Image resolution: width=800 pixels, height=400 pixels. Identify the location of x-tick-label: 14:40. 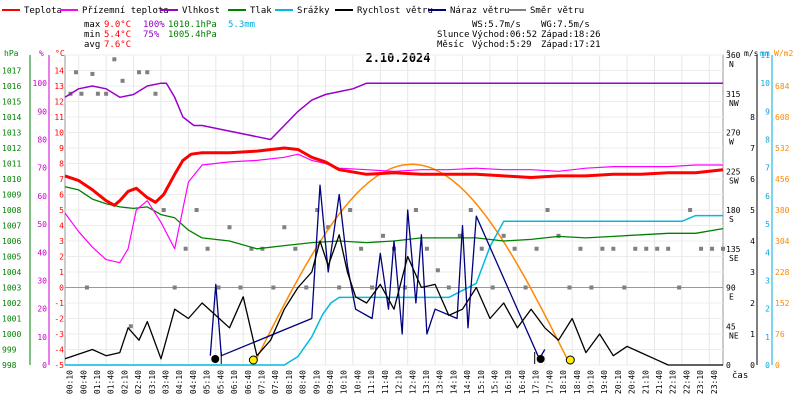
(467, 382).